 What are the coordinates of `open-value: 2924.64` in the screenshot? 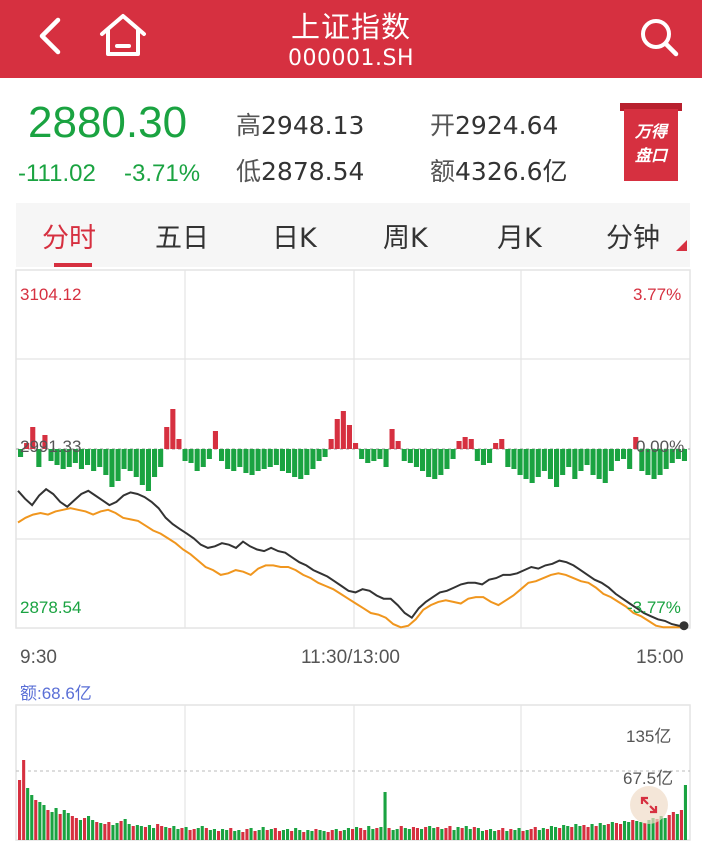 It's located at (507, 125).